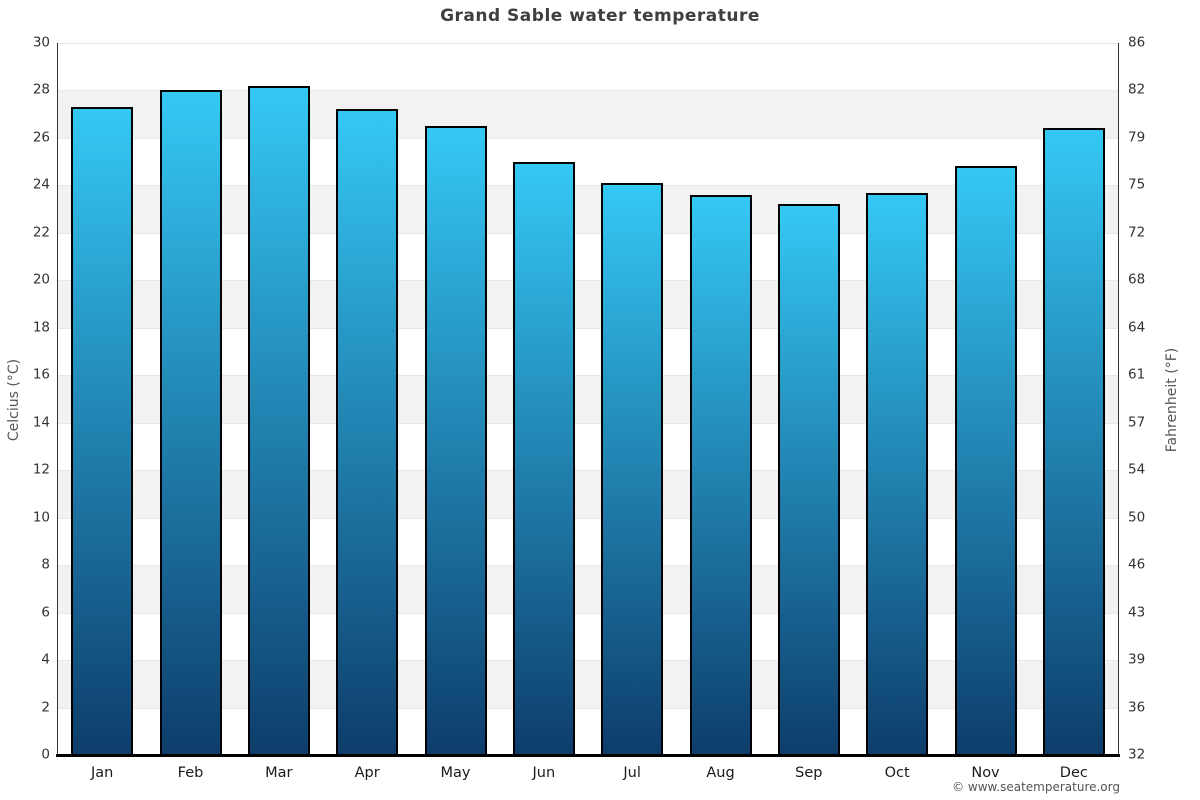 The height and width of the screenshot is (800, 1200). Describe the element at coordinates (41, 232) in the screenshot. I see `y-tick-celsius-22: 22` at that location.